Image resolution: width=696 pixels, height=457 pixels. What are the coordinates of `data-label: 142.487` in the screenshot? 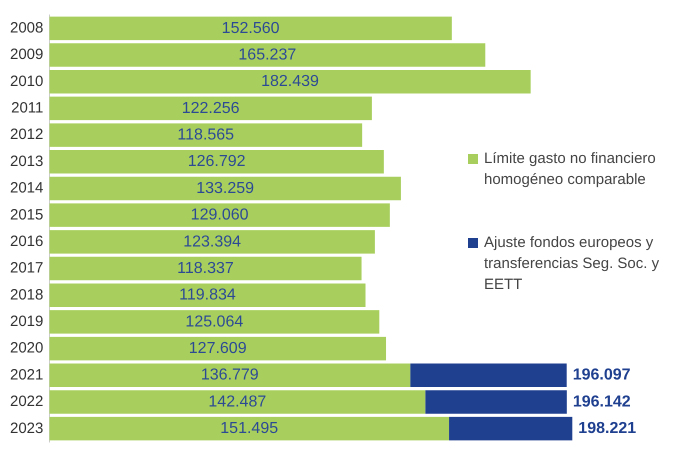 It's located at (237, 401).